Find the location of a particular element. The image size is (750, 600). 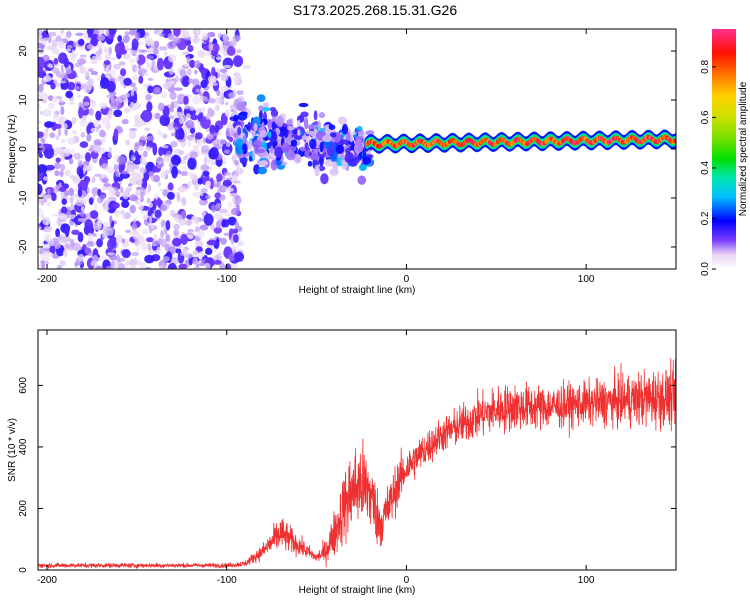

colorbar-gradient is located at coordinates (724, 149).